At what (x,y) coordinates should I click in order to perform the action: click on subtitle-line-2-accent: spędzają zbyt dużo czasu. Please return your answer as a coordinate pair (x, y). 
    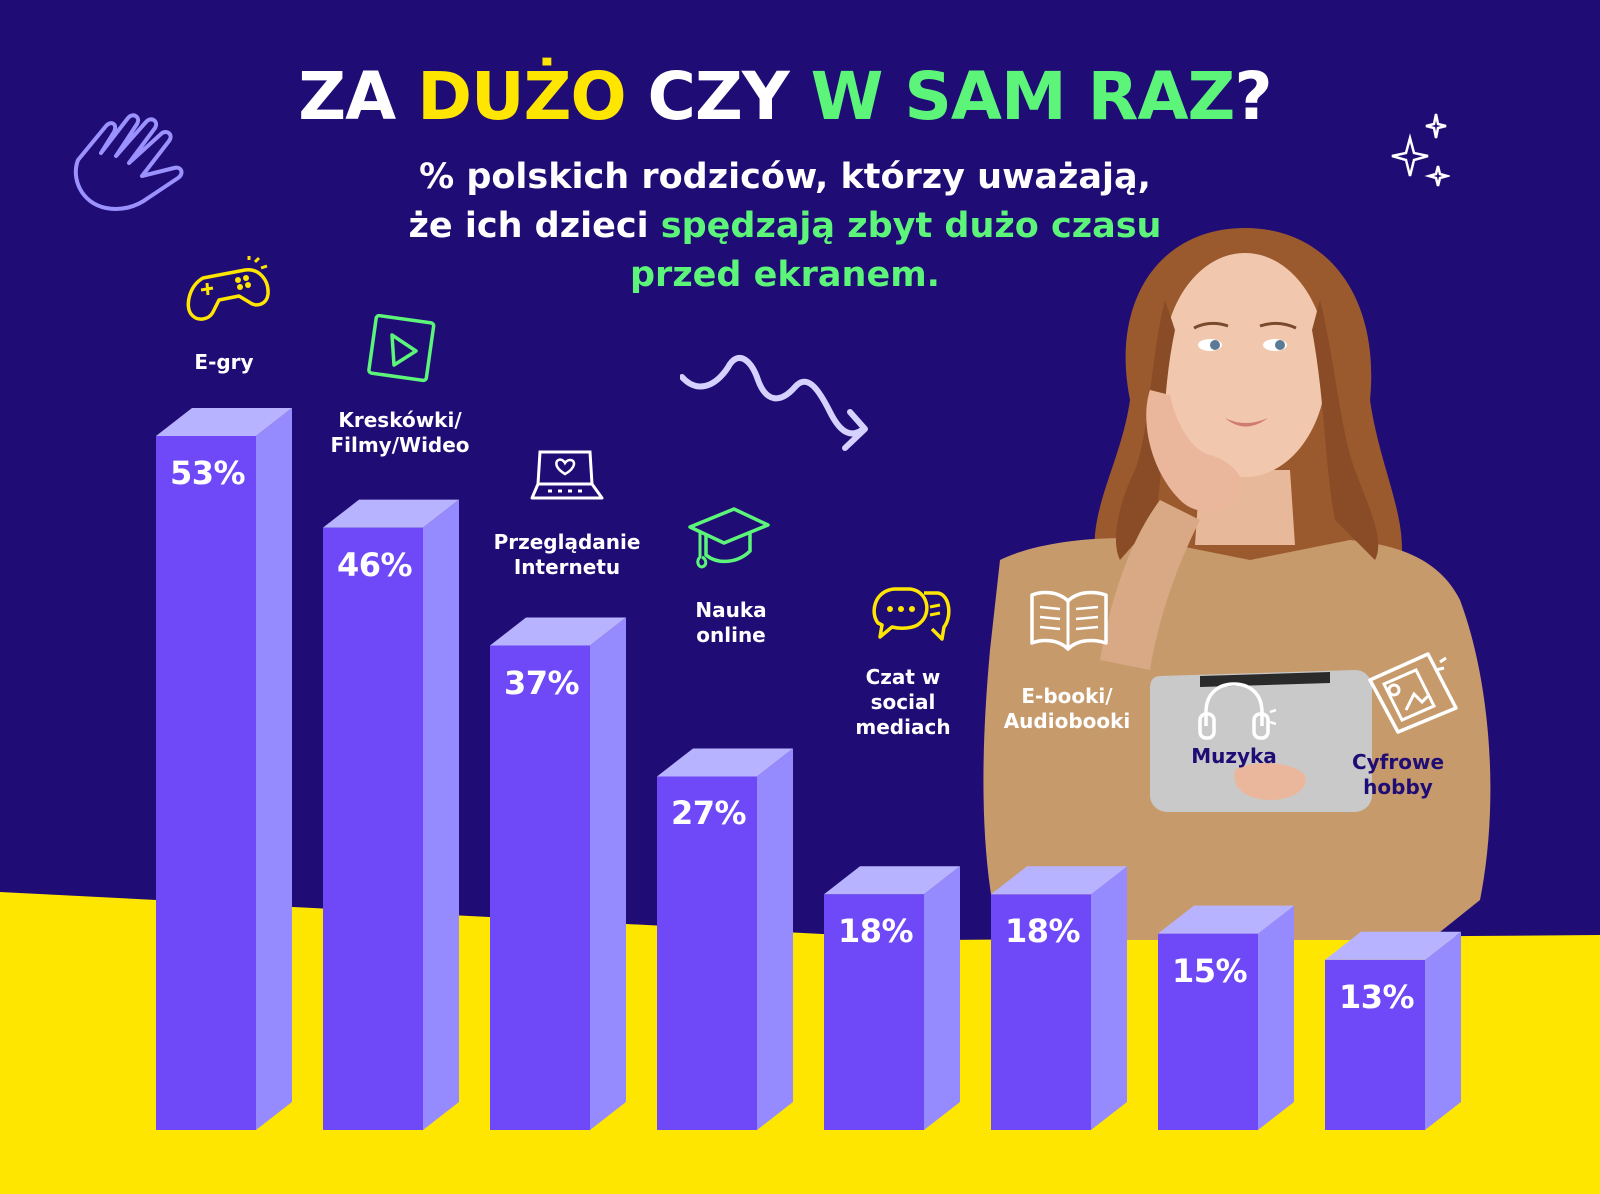
    Looking at the image, I should click on (911, 226).